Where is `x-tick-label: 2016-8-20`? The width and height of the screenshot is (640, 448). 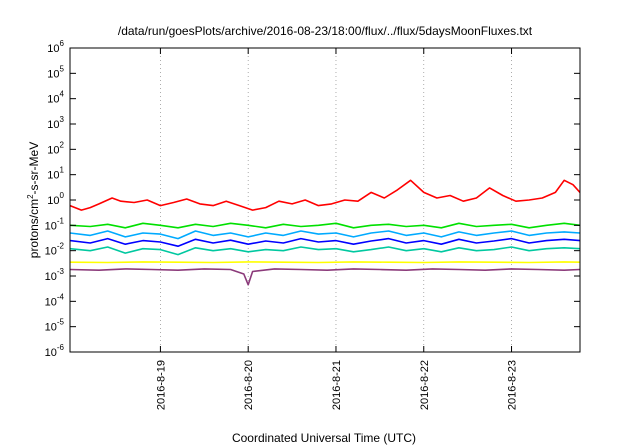 x-tick-label: 2016-8-20 is located at coordinates (249, 385).